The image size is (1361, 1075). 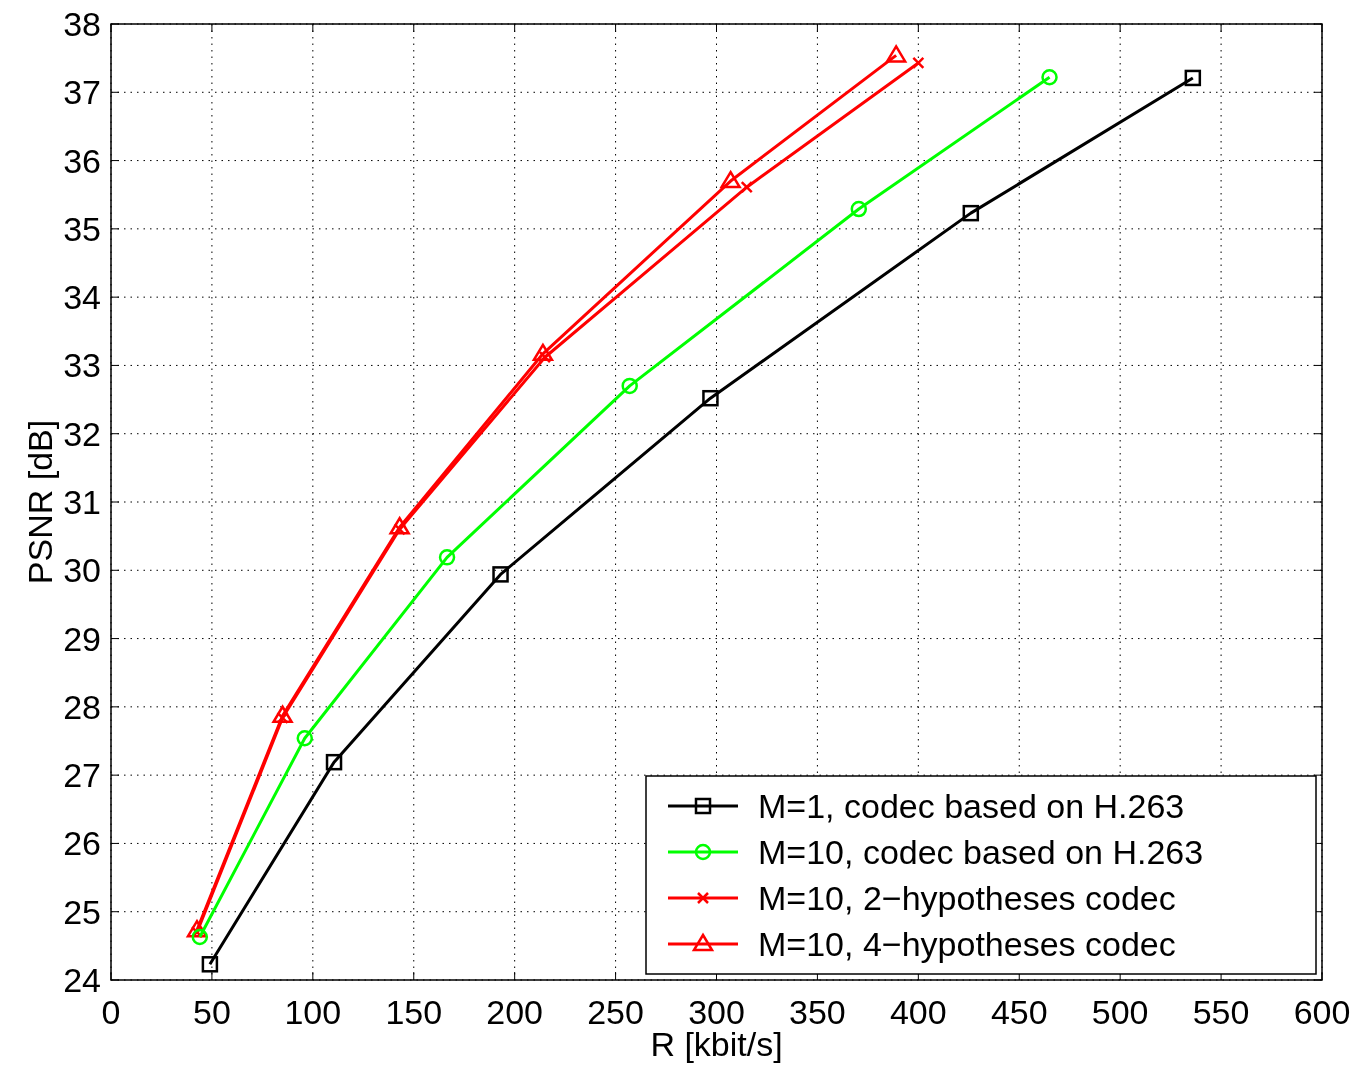 I want to click on legend-label: M=10, 2−hypotheses codec, so click(x=967, y=898).